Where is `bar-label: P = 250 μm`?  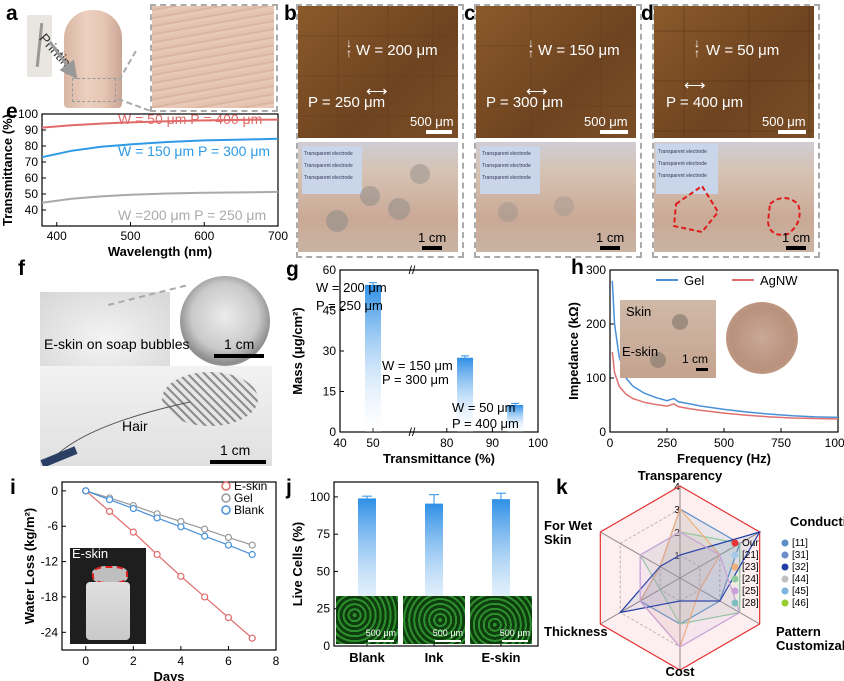
bar-label: P = 250 μm is located at coordinates (349, 305).